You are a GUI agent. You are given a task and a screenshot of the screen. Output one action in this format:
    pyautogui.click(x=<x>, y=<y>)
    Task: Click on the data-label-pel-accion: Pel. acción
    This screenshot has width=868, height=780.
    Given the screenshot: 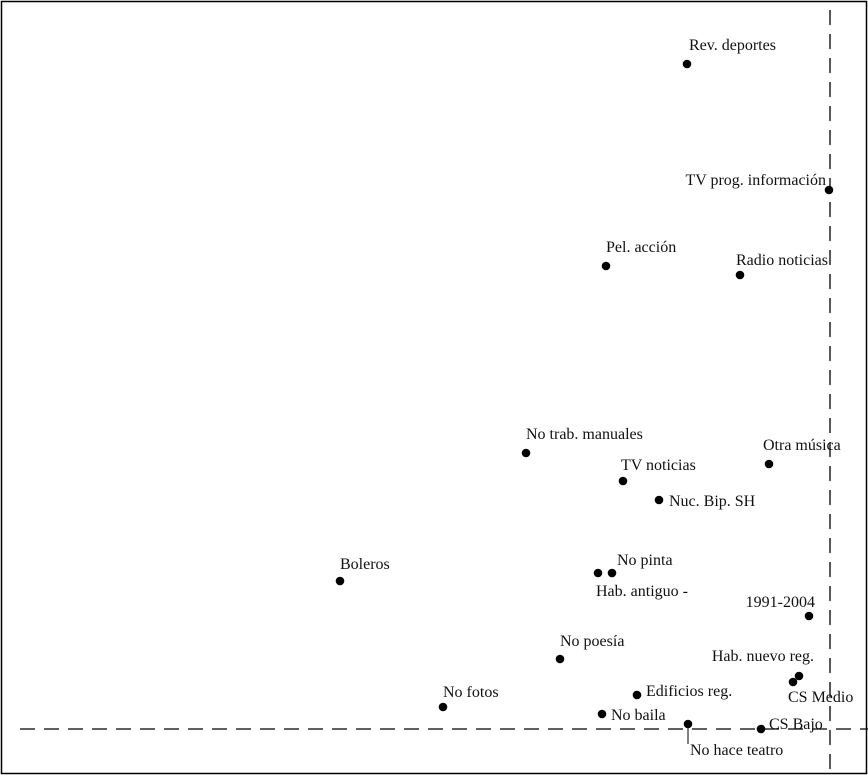 What is the action you would take?
    pyautogui.click(x=641, y=247)
    